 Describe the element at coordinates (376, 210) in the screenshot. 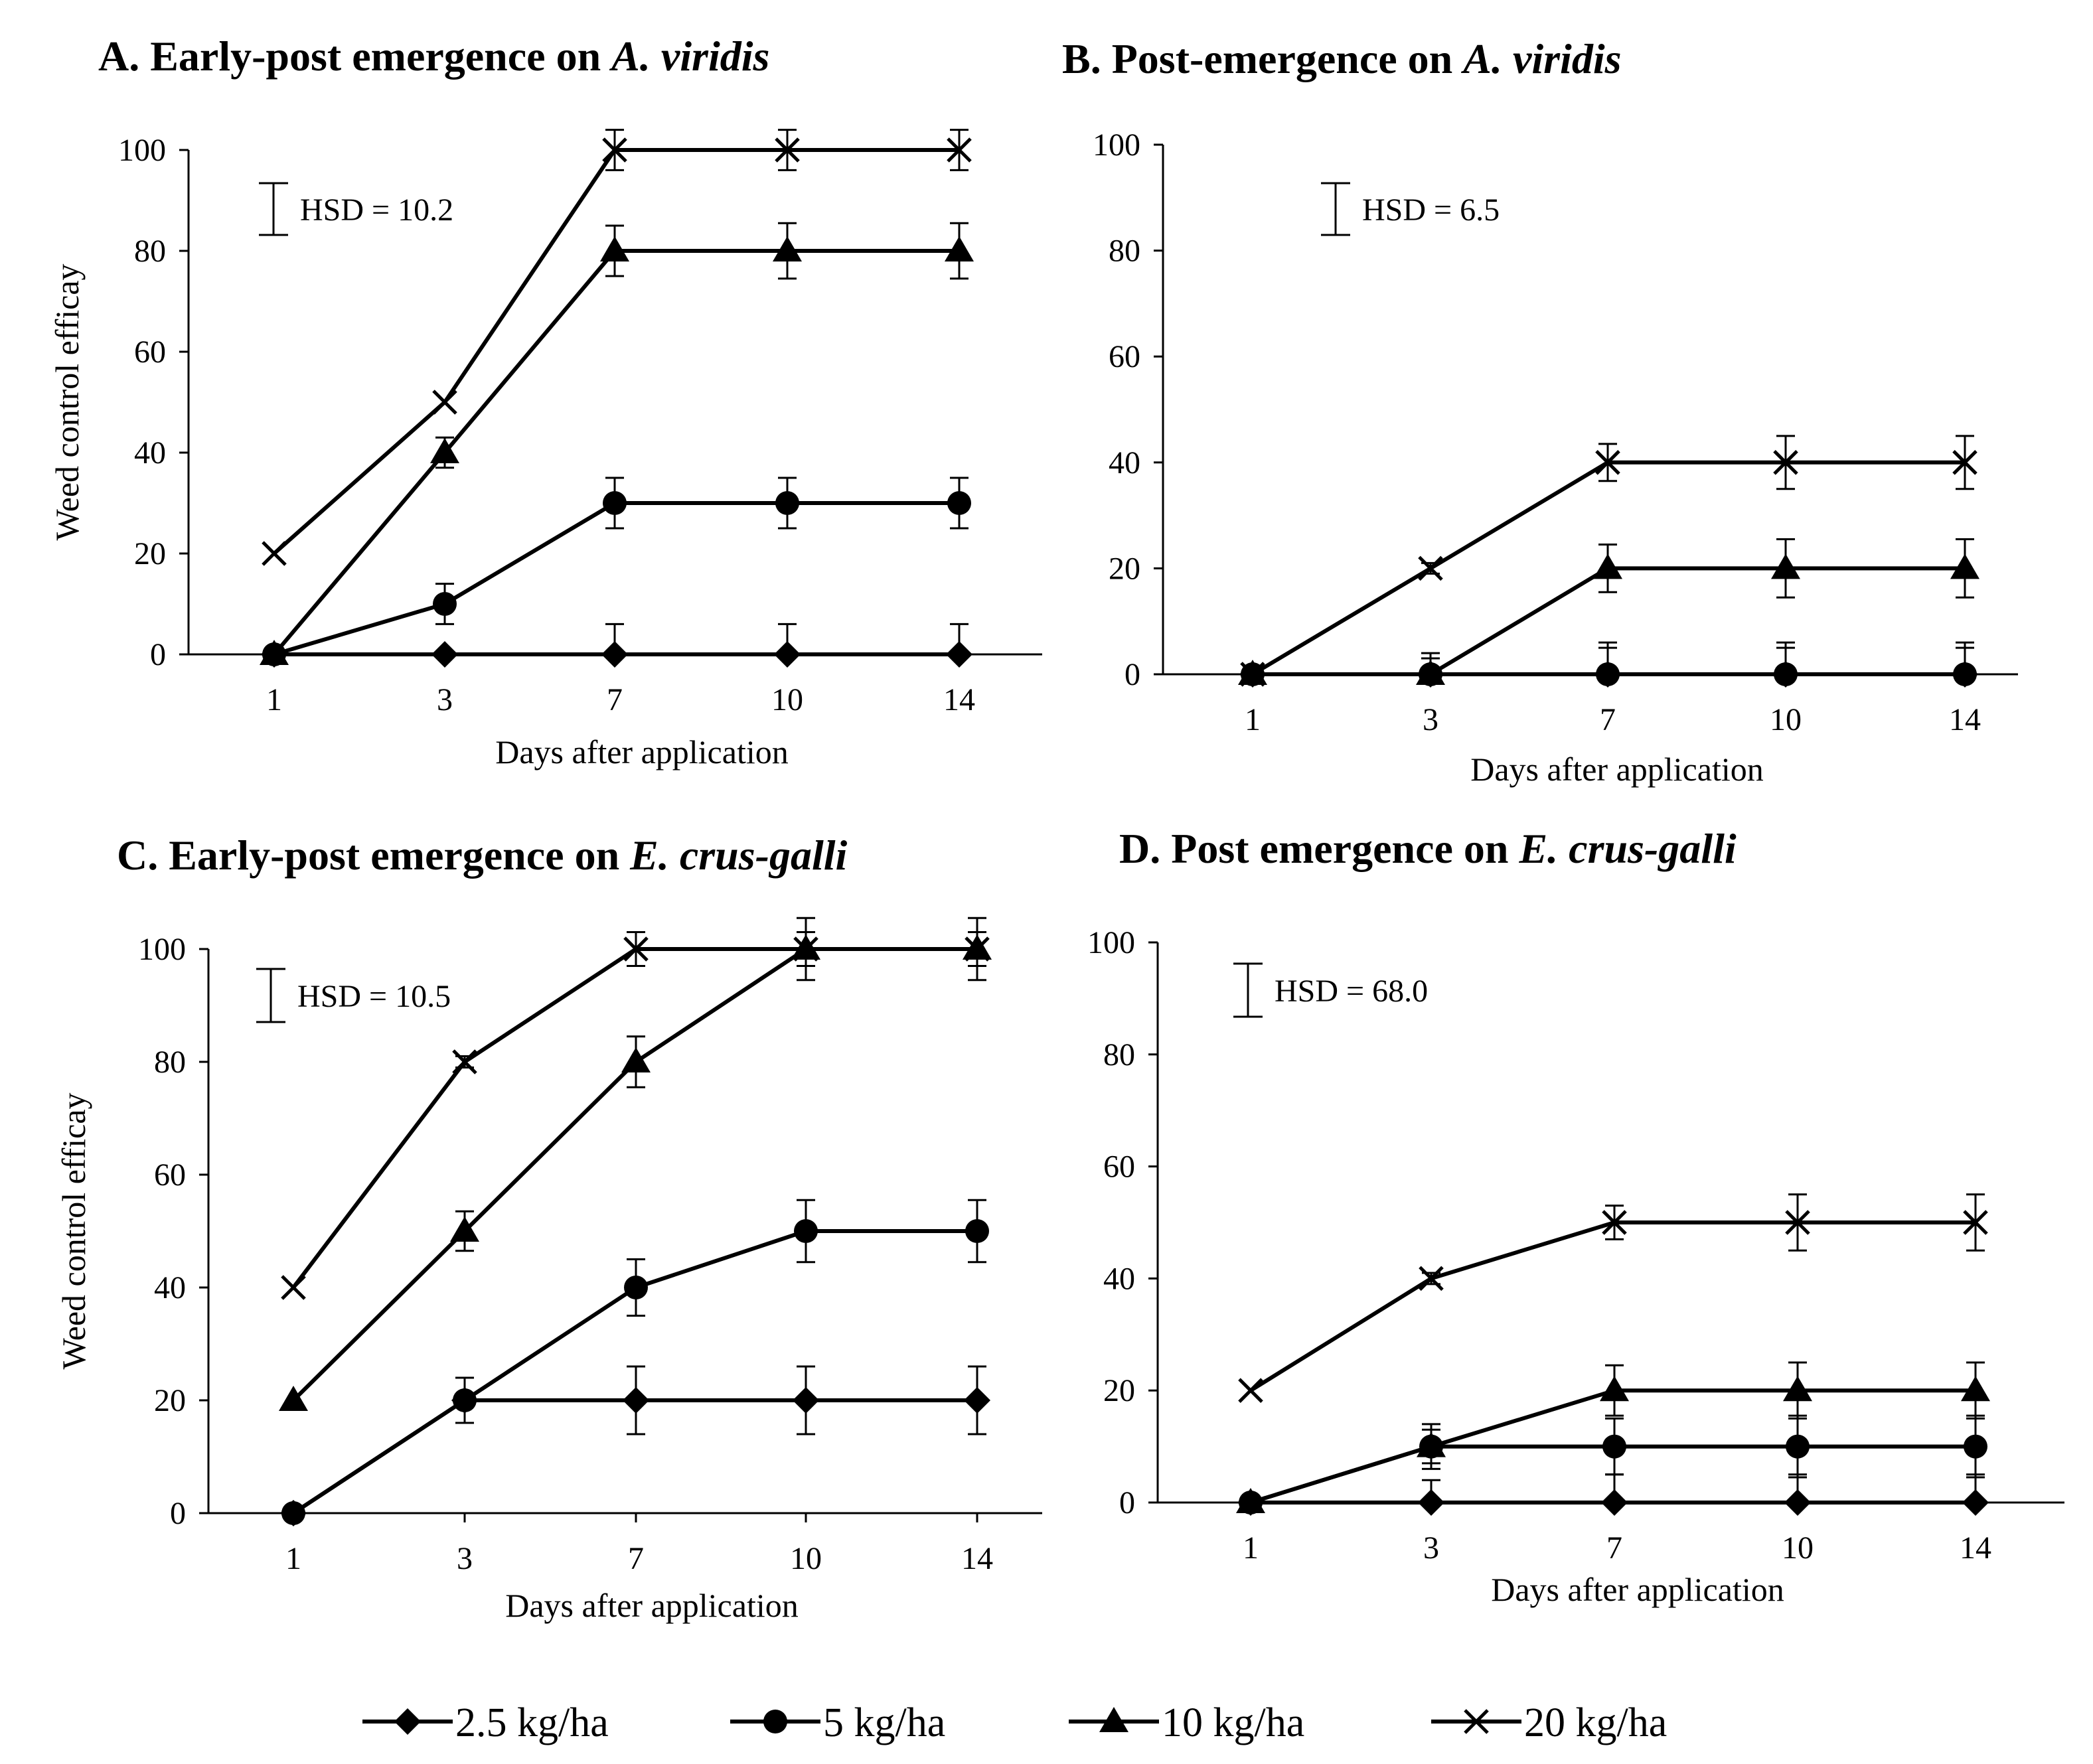

I see `hsd-label: HSD = 10.2` at that location.